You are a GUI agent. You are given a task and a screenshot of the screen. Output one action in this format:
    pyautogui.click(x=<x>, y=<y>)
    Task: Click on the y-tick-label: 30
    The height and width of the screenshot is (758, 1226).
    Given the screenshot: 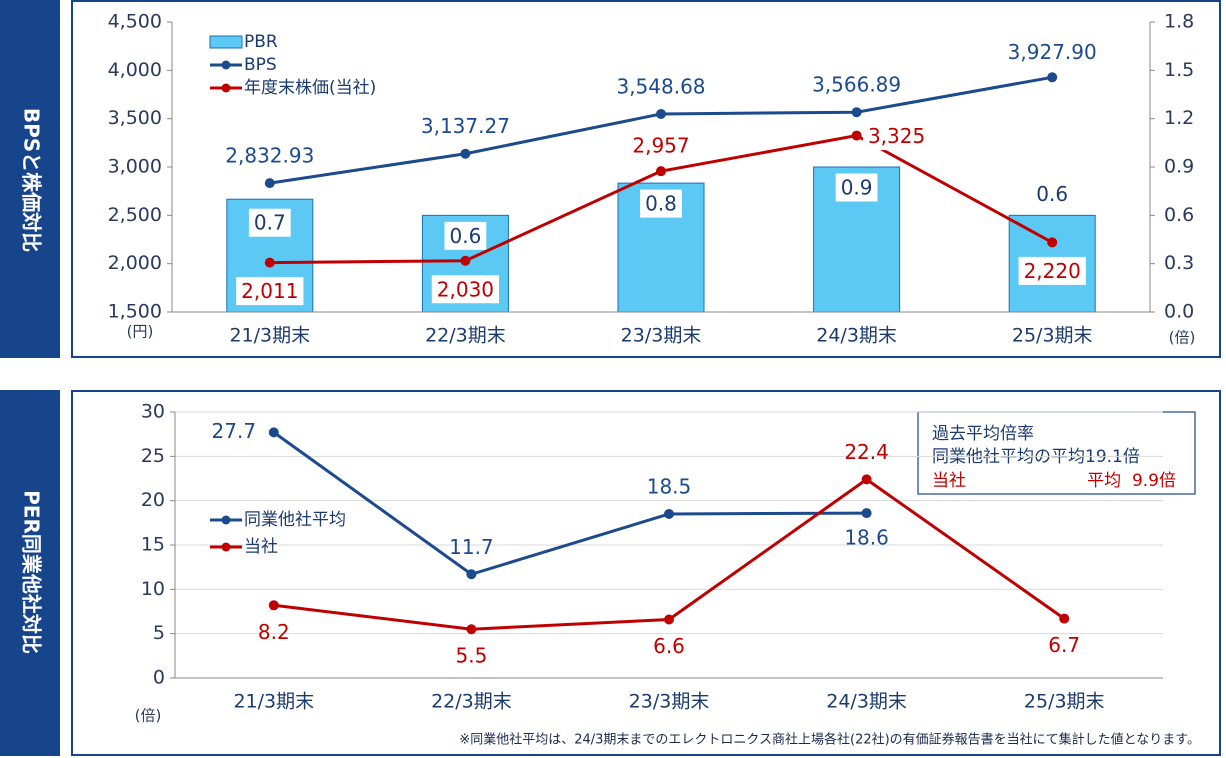 What is the action you would take?
    pyautogui.click(x=153, y=412)
    